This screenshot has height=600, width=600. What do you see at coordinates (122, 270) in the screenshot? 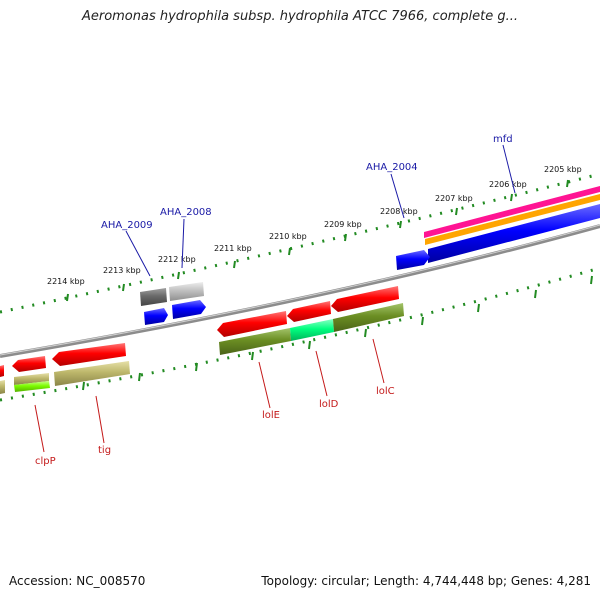
I see `tick-label-2213: 2213 kbp` at bounding box center [122, 270].